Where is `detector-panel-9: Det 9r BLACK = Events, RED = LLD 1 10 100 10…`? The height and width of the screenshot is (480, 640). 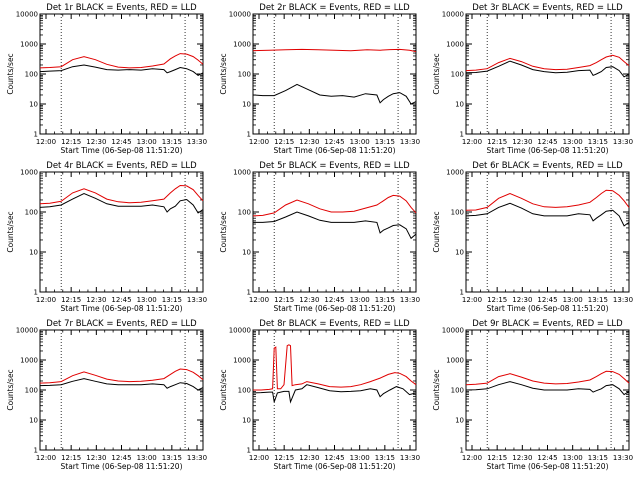 detector-panel-9: Det 9r BLACK = Events, RED = LLD 1 10 100 10… is located at coordinates (532, 395).